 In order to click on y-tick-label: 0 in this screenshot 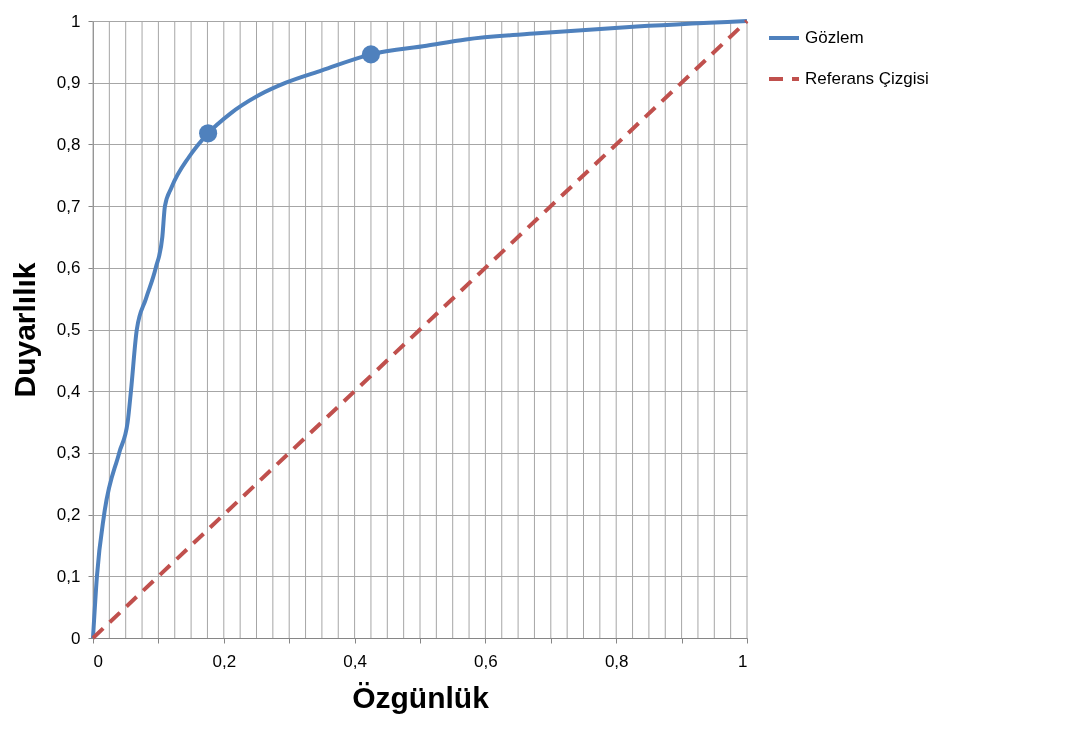, I will do `click(76, 638)`.